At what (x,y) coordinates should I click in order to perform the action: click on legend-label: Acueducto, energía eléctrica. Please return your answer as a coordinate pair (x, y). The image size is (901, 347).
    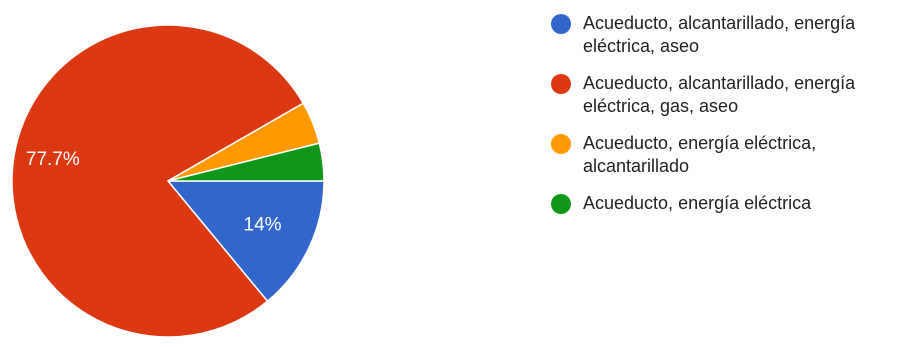
    Looking at the image, I should click on (697, 203).